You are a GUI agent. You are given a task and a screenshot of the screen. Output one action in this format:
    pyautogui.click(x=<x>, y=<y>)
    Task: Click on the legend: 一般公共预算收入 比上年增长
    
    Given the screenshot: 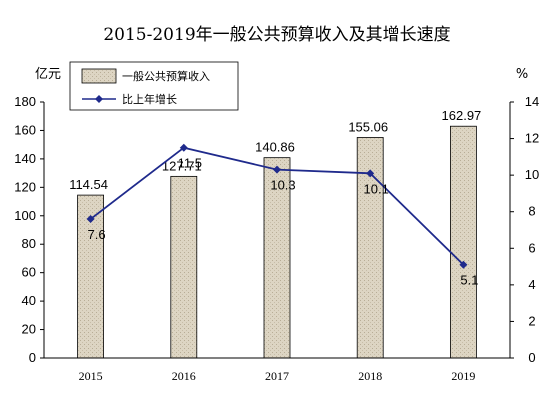 What is the action you would take?
    pyautogui.click(x=154, y=86)
    